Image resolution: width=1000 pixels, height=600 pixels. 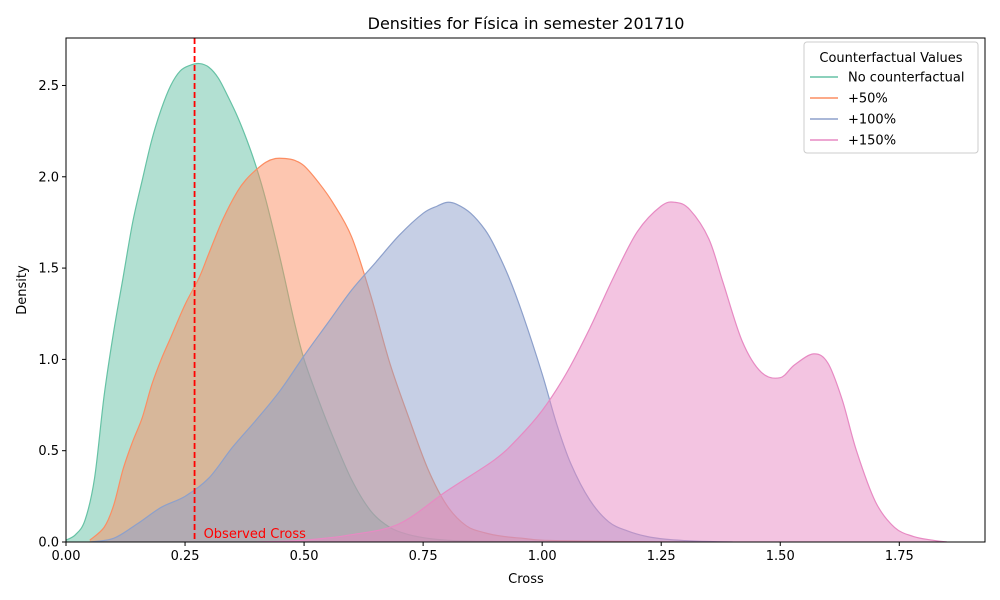 What do you see at coordinates (661, 556) in the screenshot?
I see `x-tick-label: 1.25` at bounding box center [661, 556].